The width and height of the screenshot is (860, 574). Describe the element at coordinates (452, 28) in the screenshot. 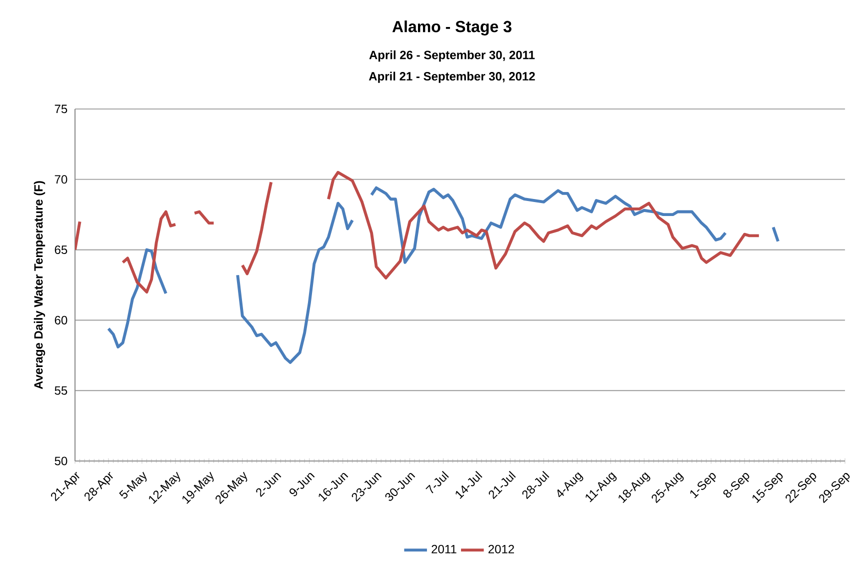

I see `chart-title: Alamo - Stage 3` at that location.